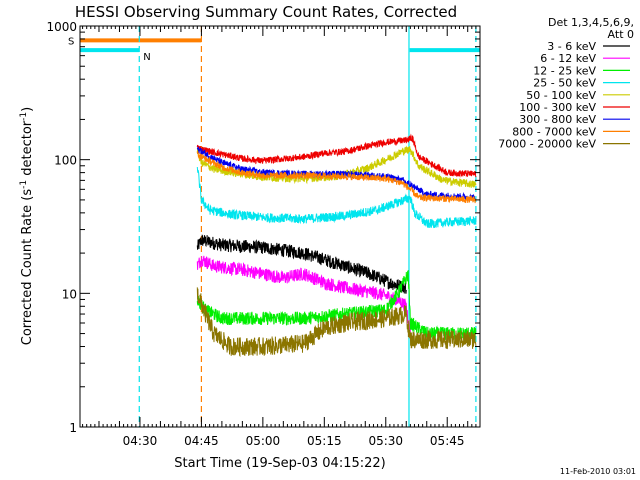 This screenshot has height=480, width=640. Describe the element at coordinates (598, 471) in the screenshot. I see `generation-timestamp: 11-Feb-2010 03:01` at that location.